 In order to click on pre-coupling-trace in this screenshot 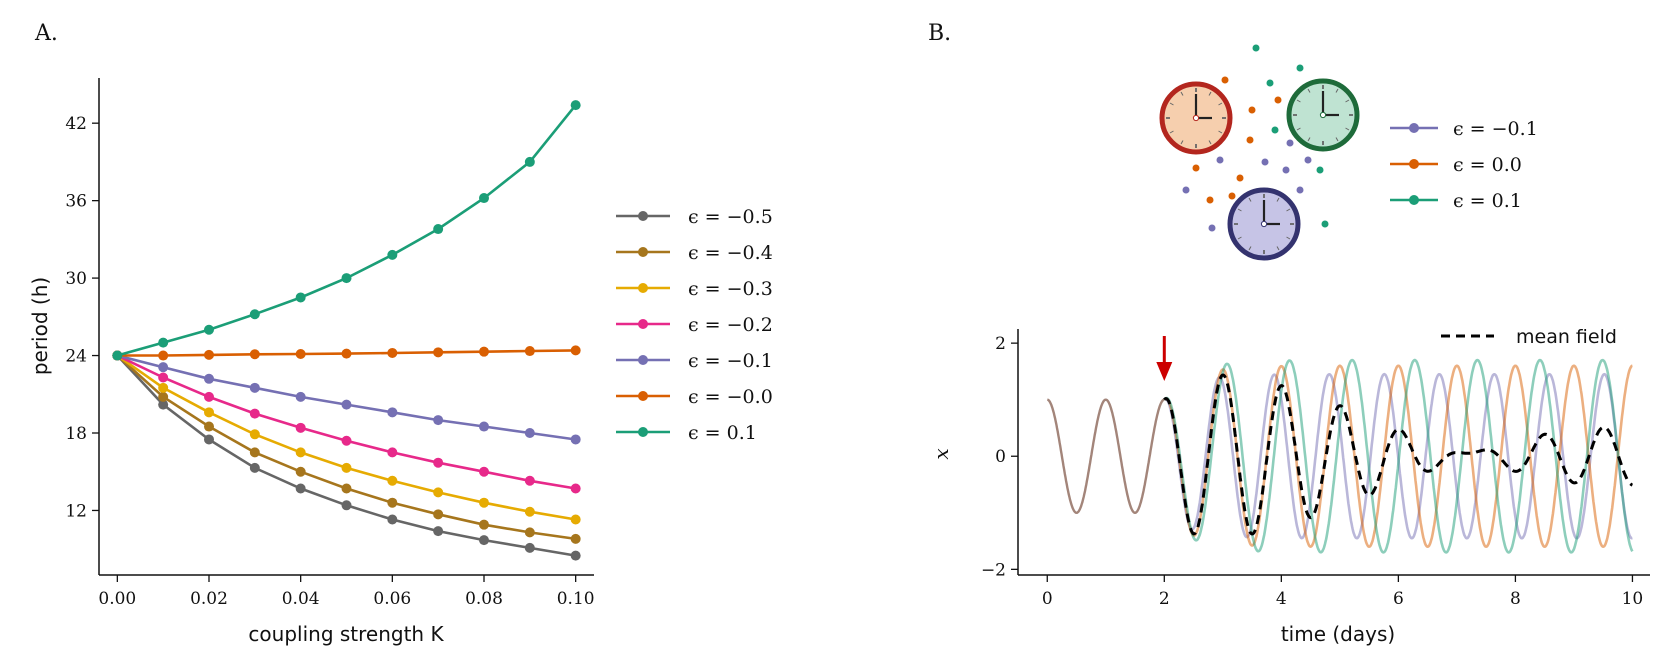, I will do `click(1106, 456)`.